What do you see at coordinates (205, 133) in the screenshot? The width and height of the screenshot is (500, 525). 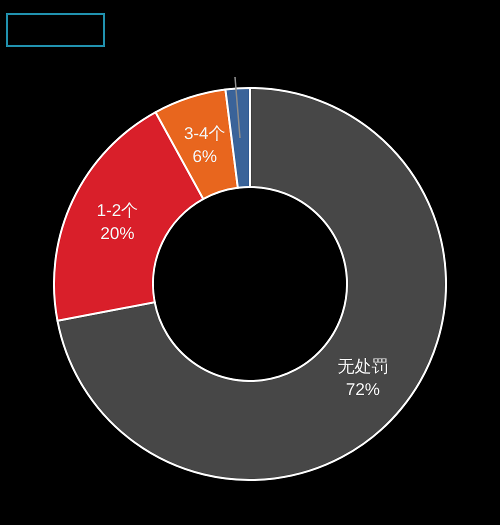 I see `slice-label: 3-4个` at bounding box center [205, 133].